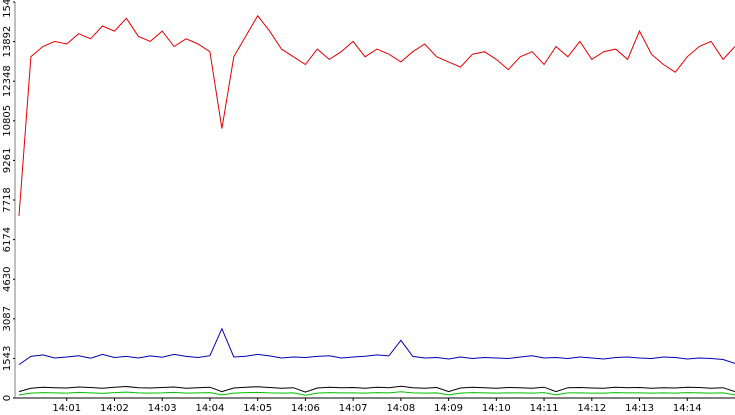 This screenshot has width=735, height=415. What do you see at coordinates (7, 239) in the screenshot?
I see `y-tick-label: 6174` at bounding box center [7, 239].